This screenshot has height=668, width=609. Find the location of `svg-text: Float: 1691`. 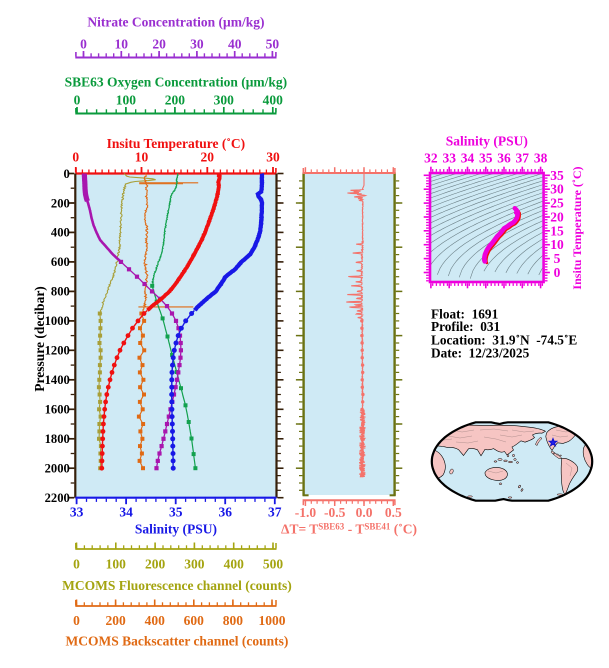

svg-text: Float: 1691 is located at coordinates (464, 314).